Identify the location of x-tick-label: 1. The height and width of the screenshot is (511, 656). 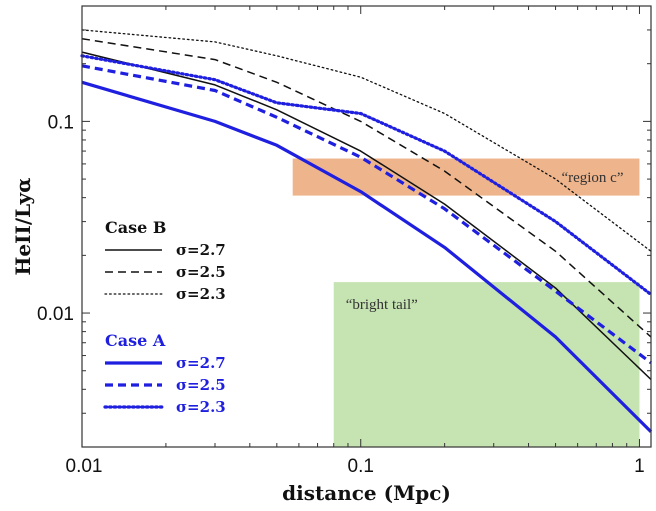
(639, 466).